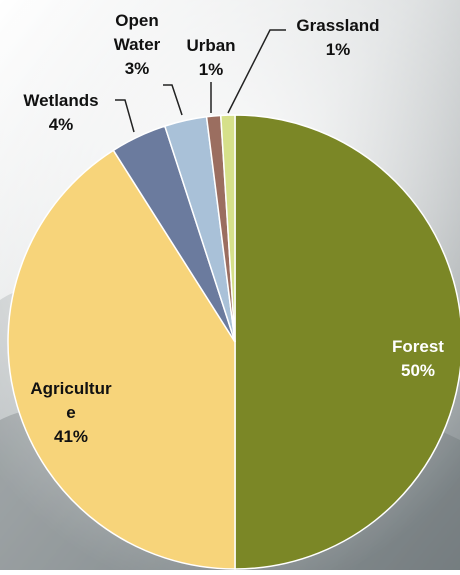 Image resolution: width=460 pixels, height=575 pixels. Describe the element at coordinates (210, 45) in the screenshot. I see `slice-name-label-4: Urban` at that location.